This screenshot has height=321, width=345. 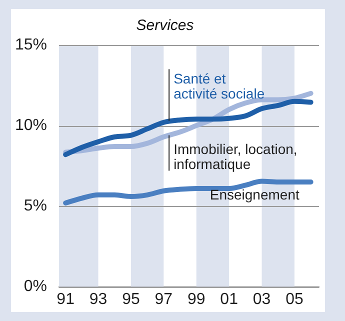 What do you see at coordinates (131, 299) in the screenshot?
I see `x-tick-label: 95` at bounding box center [131, 299].